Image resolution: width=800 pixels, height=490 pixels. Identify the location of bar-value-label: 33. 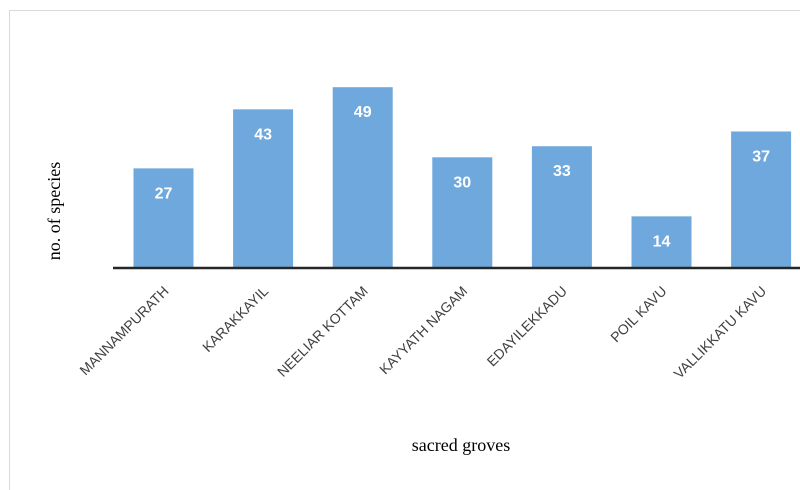
(562, 171).